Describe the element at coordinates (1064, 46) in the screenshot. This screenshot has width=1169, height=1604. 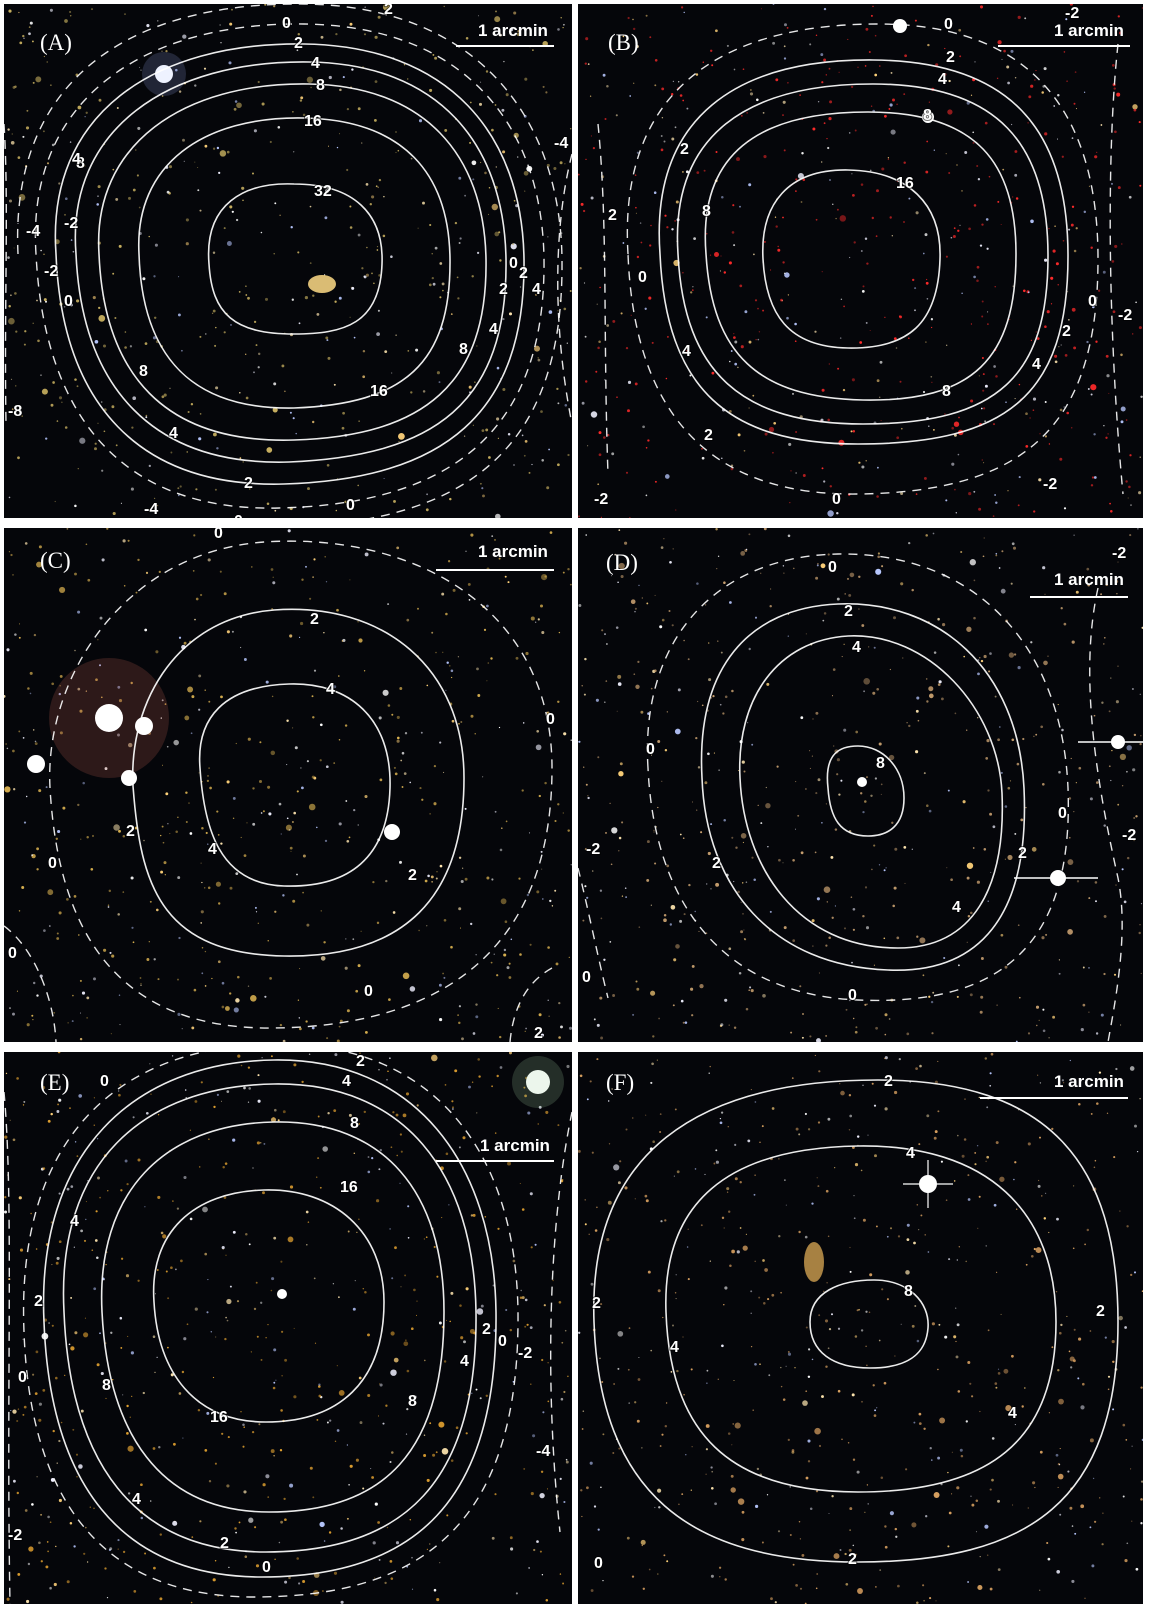
I see `panel-b-scale-bar` at that location.